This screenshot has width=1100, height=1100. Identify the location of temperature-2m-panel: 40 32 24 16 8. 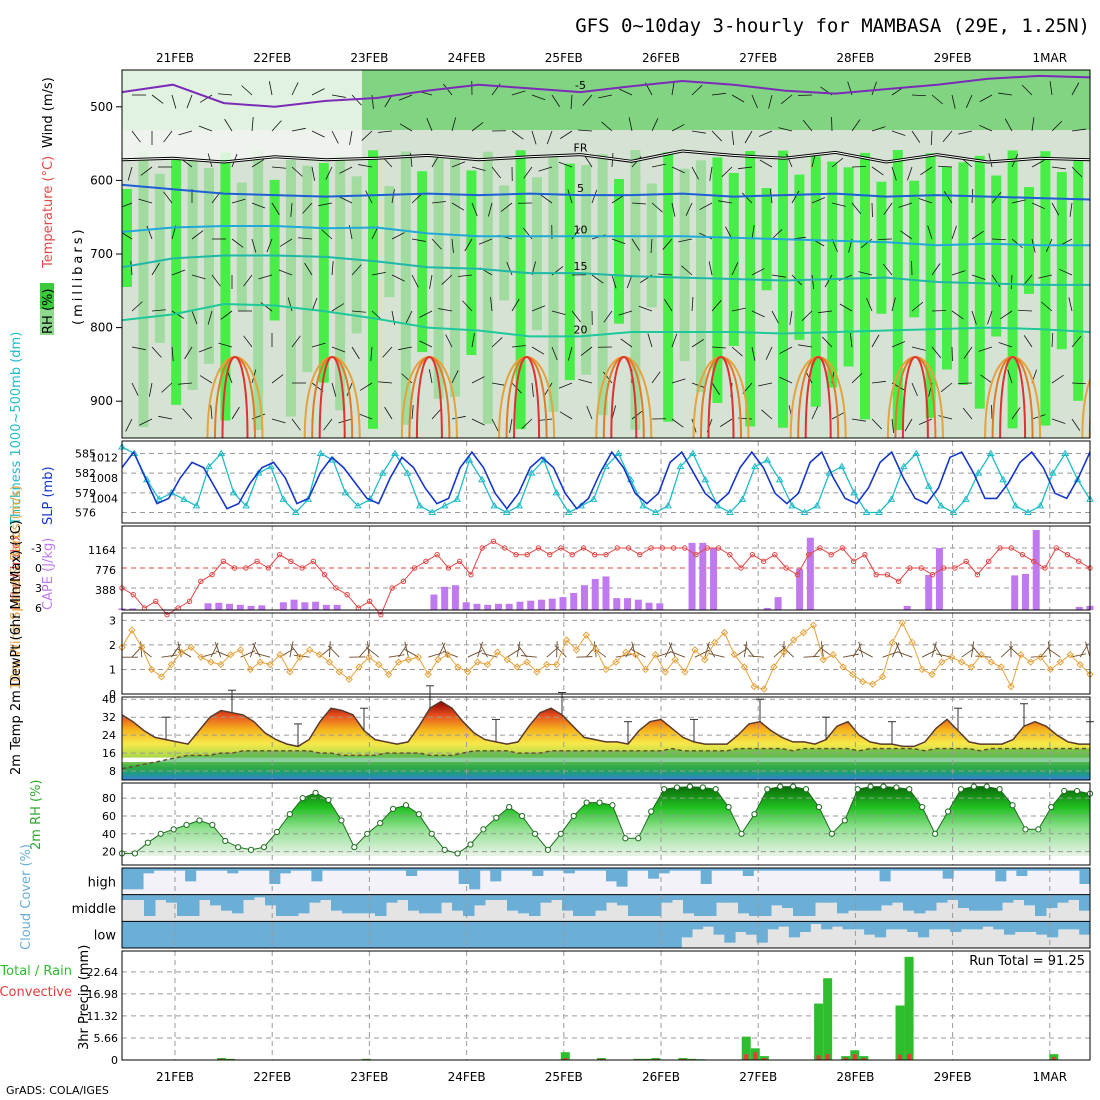
(598, 733).